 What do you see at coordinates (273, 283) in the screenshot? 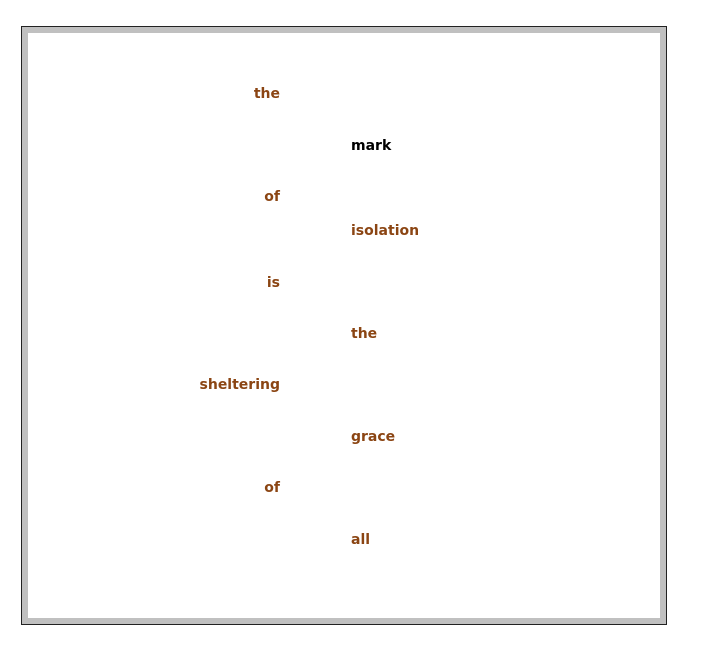
I see `poem-word-5: is` at bounding box center [273, 283].